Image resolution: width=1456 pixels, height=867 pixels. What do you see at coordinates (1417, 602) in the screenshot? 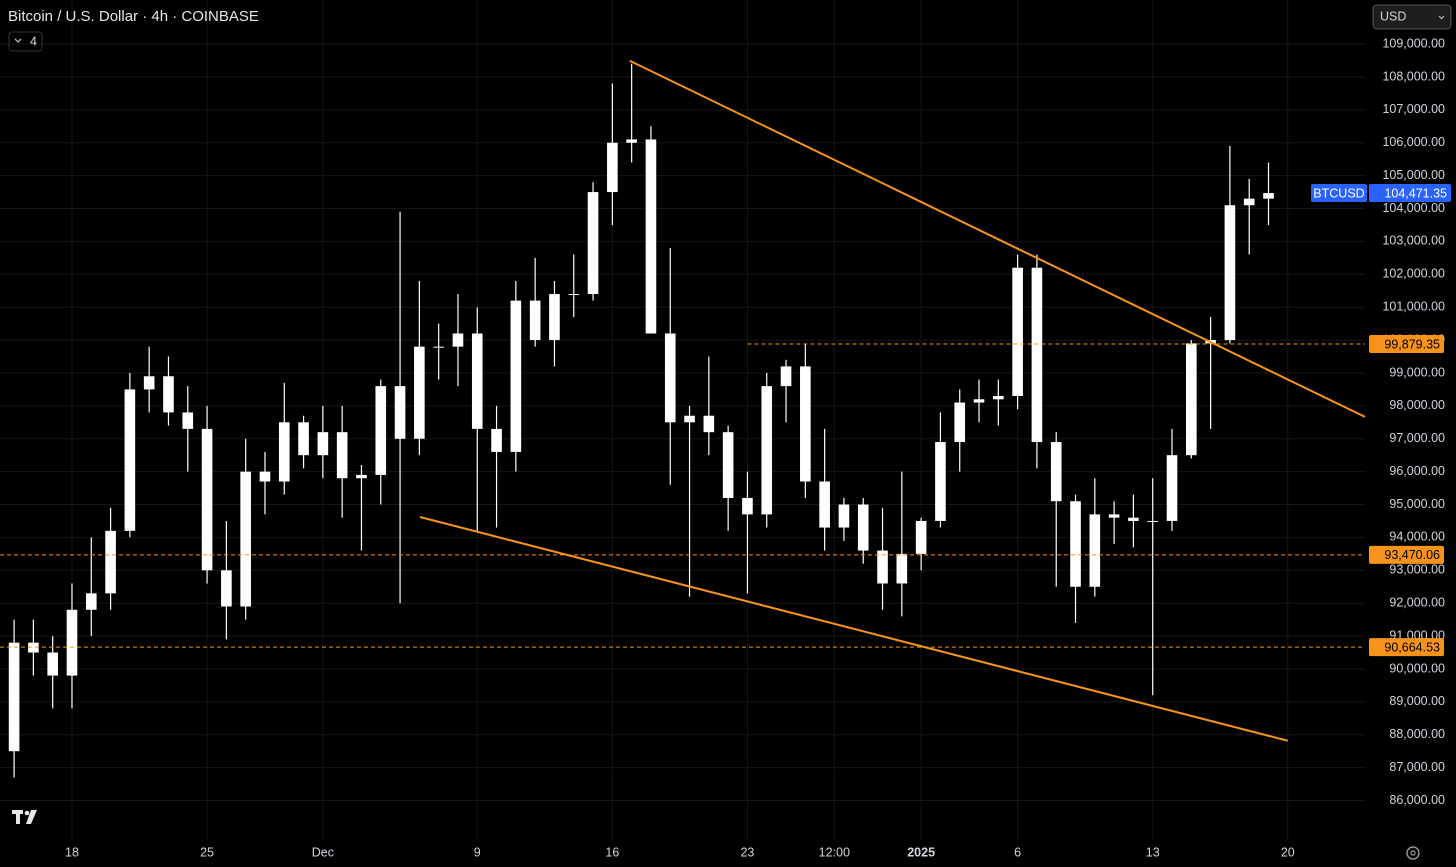
I see `y-tick-label: 92,000.00` at bounding box center [1417, 602].